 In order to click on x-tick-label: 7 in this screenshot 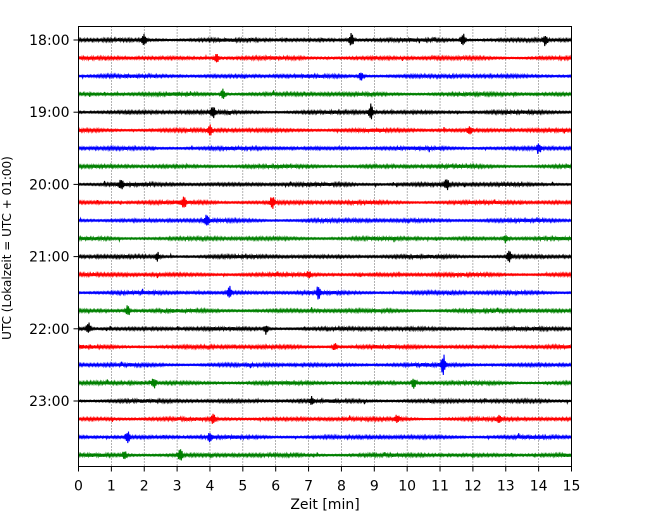, I will do `click(308, 487)`.